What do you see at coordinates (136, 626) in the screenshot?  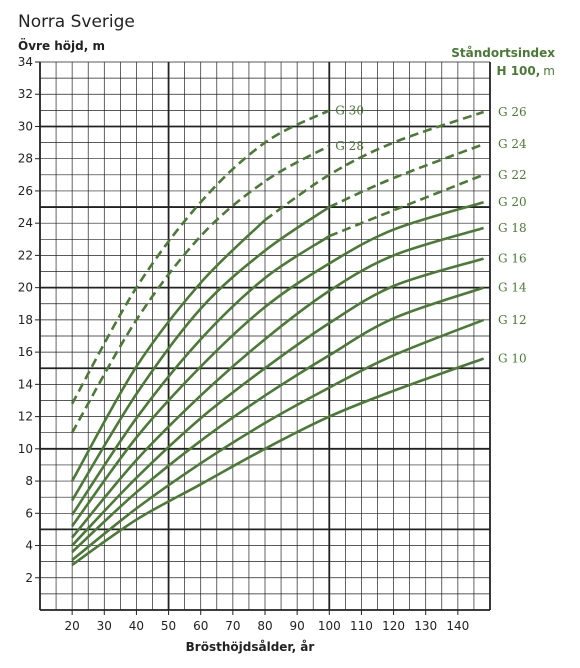 I see `x-tick-label: 40` at bounding box center [136, 626].